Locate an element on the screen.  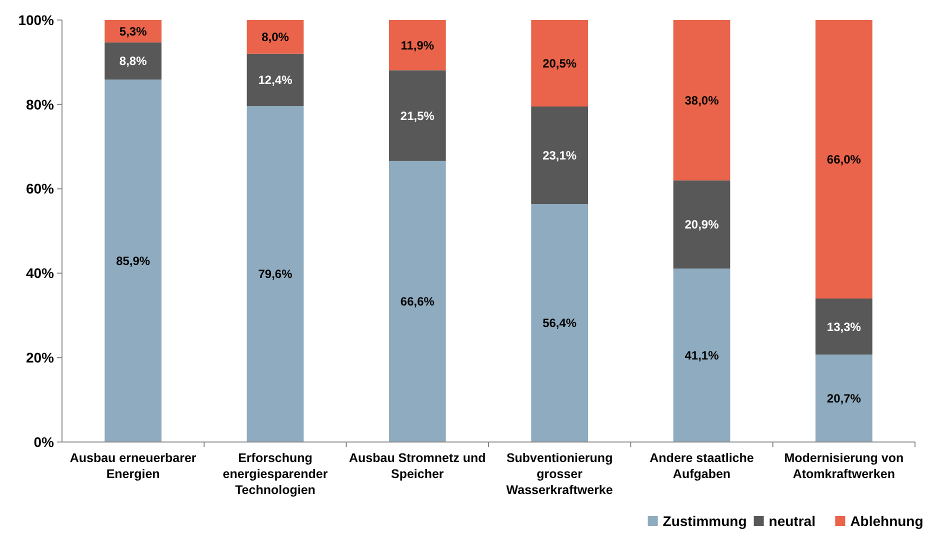
y-tick-label: 60% is located at coordinates (40, 188).